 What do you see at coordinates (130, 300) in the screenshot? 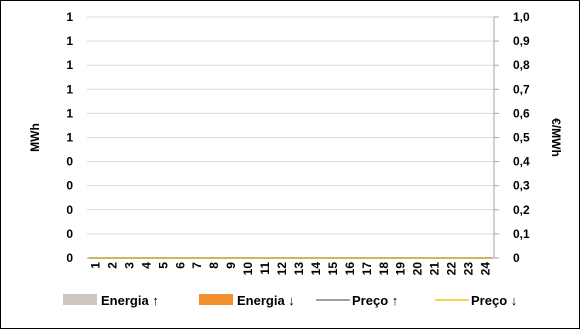
I see `legend-label: Energia ↑` at bounding box center [130, 300].